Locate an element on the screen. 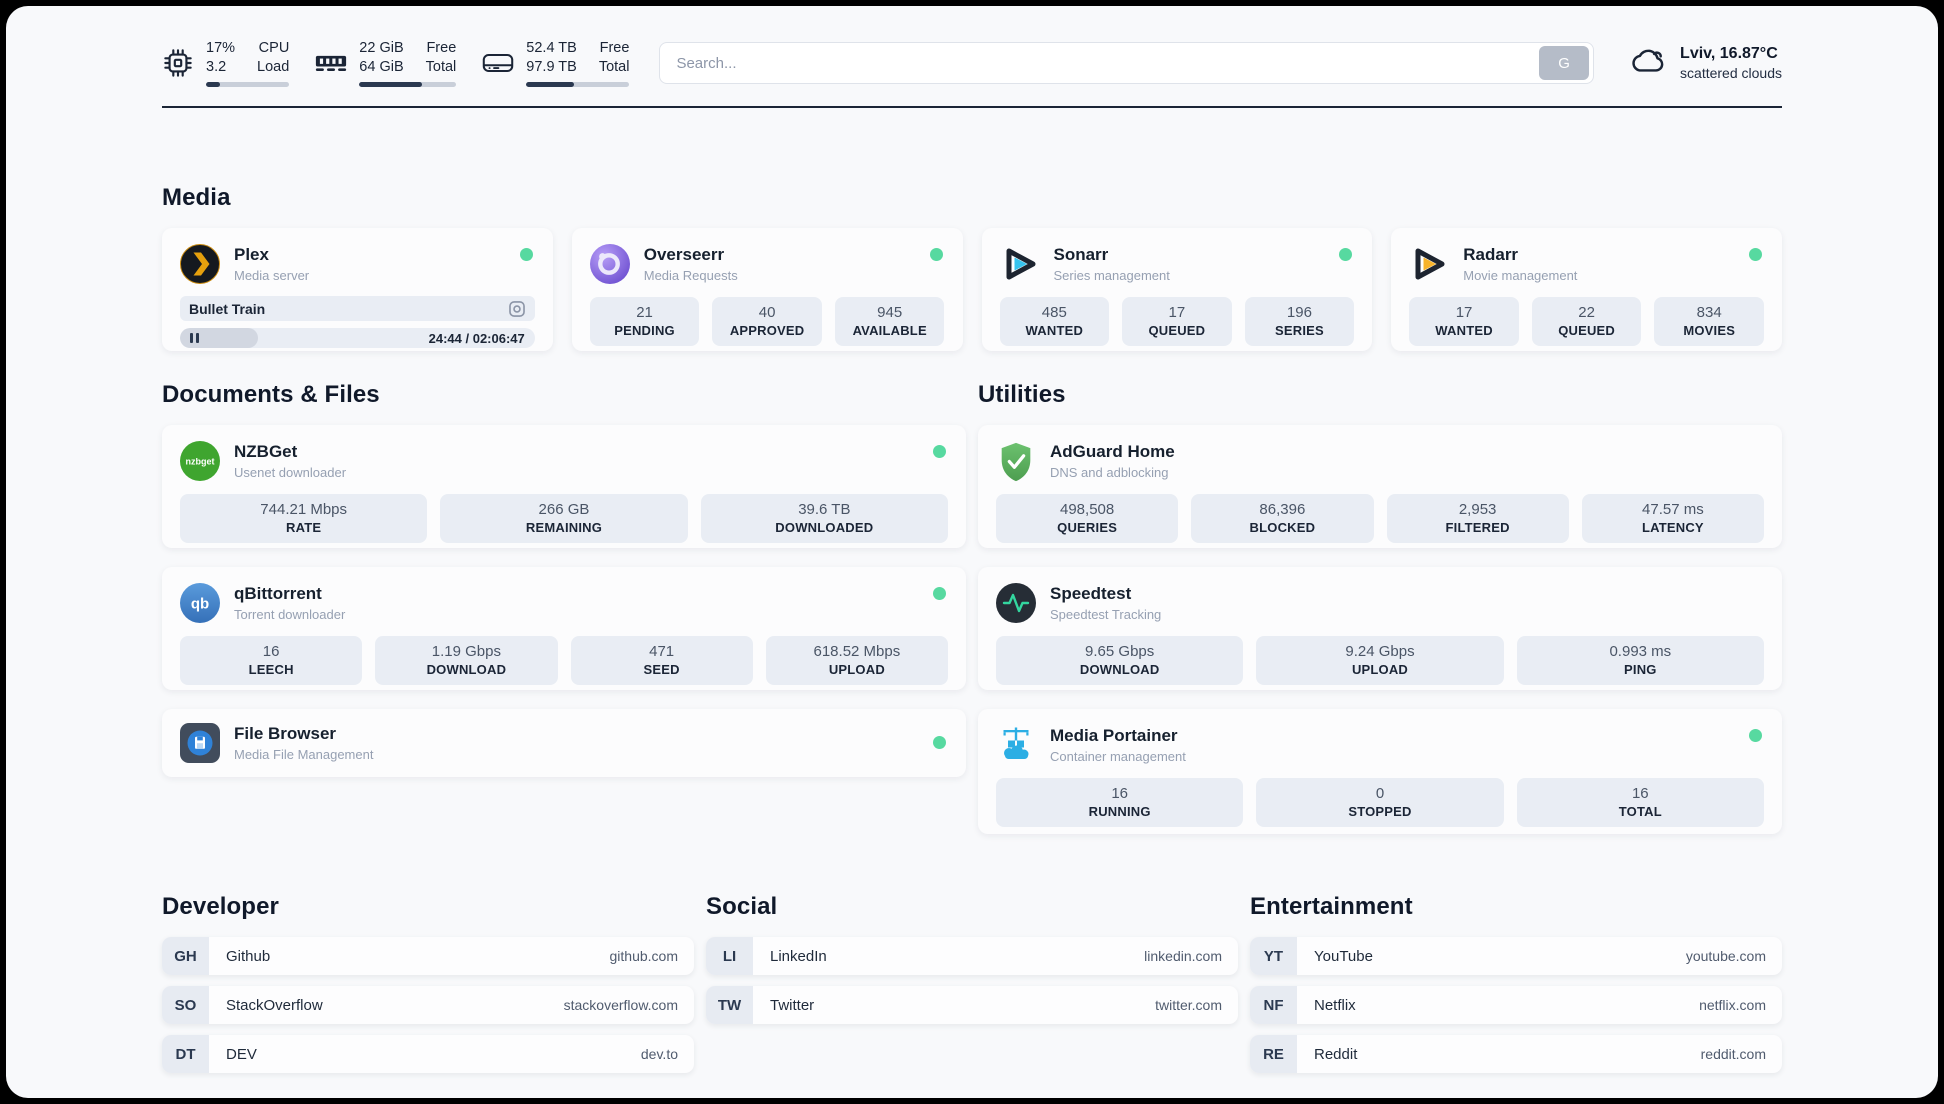  app-name: Radarr is located at coordinates (1491, 254).